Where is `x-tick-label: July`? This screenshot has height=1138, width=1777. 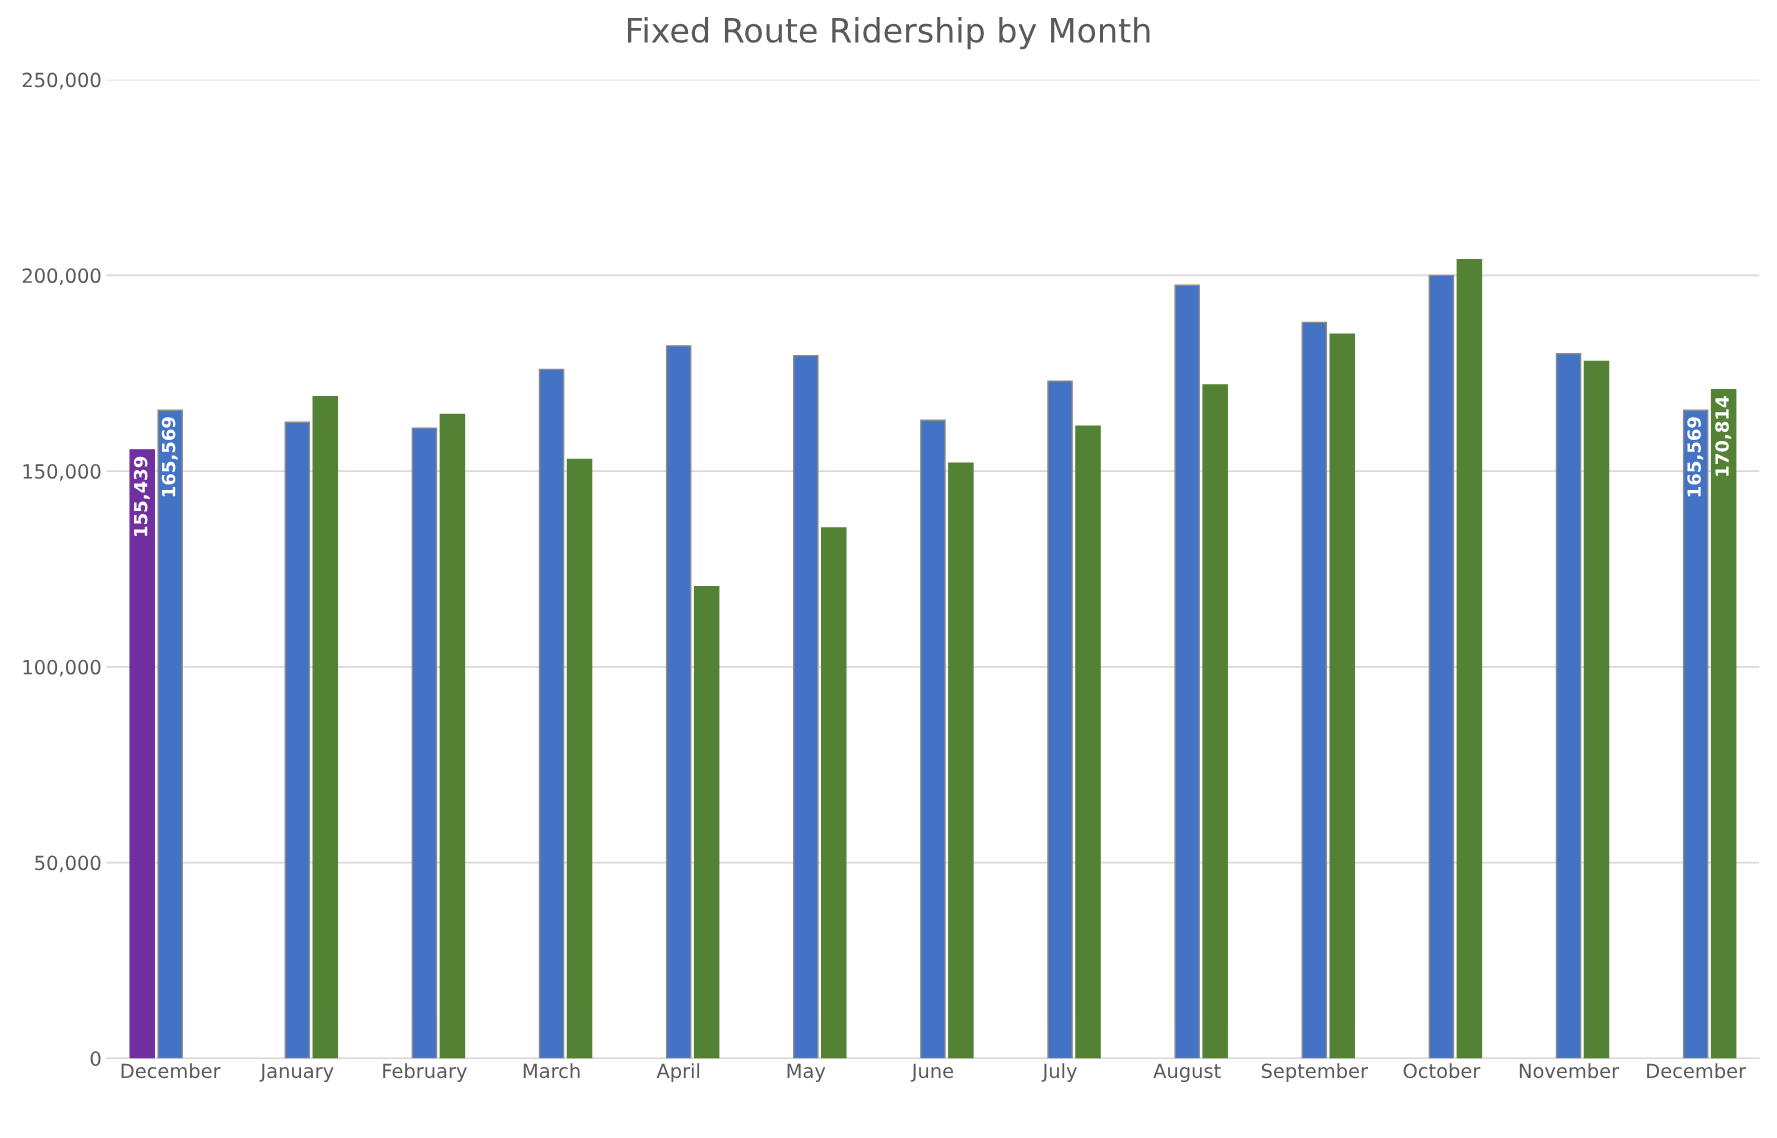
x-tick-label: July is located at coordinates (1059, 1073).